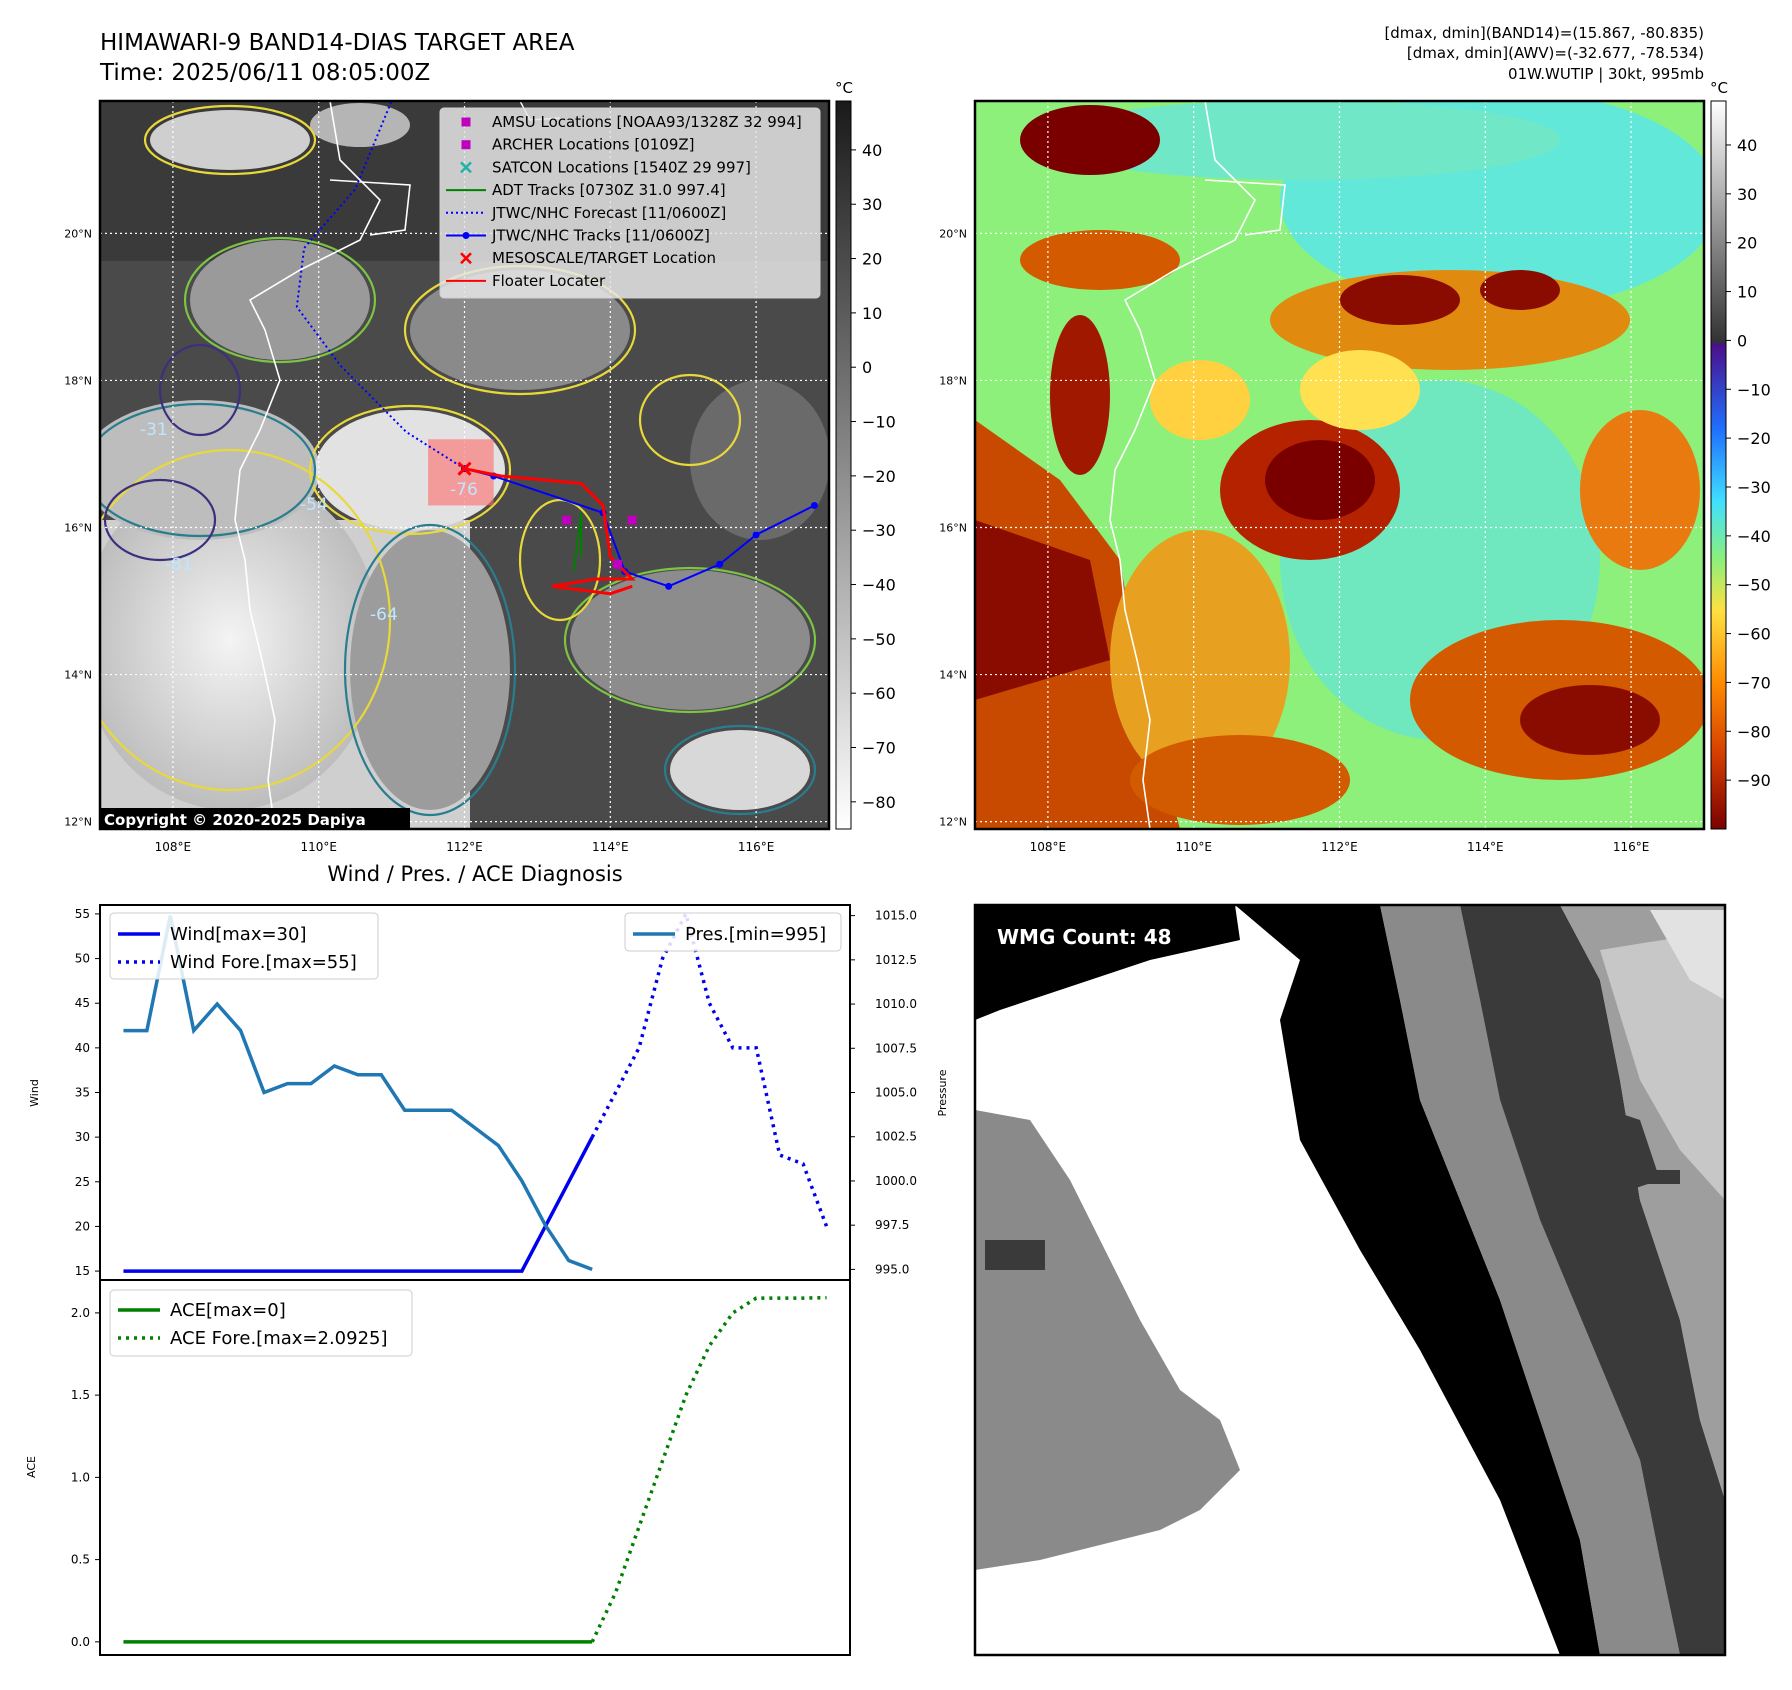  Describe the element at coordinates (1555, 53) in the screenshot. I see `info-awv: [dmax, dmin](AWV)=(-32.677, -78.534)` at that location.